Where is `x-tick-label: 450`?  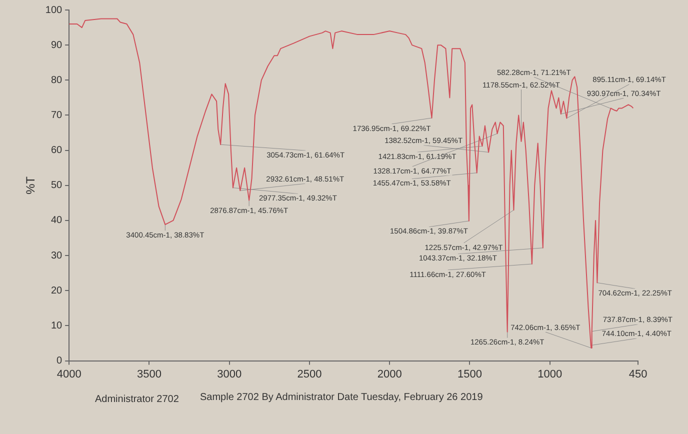 x-tick-label: 450 is located at coordinates (638, 374).